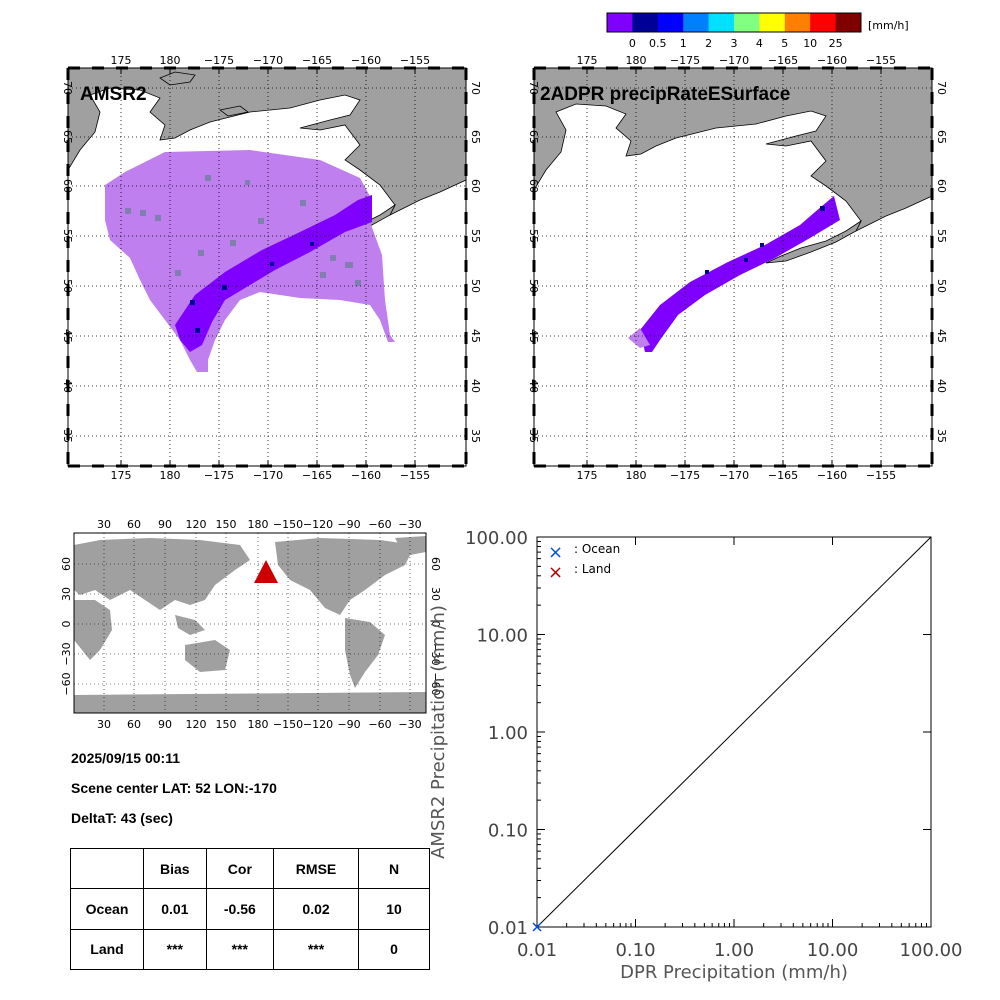 Image resolution: width=1000 pixels, height=1000 pixels. What do you see at coordinates (394, 909) in the screenshot?
I see `stats-cell: 10` at bounding box center [394, 909].